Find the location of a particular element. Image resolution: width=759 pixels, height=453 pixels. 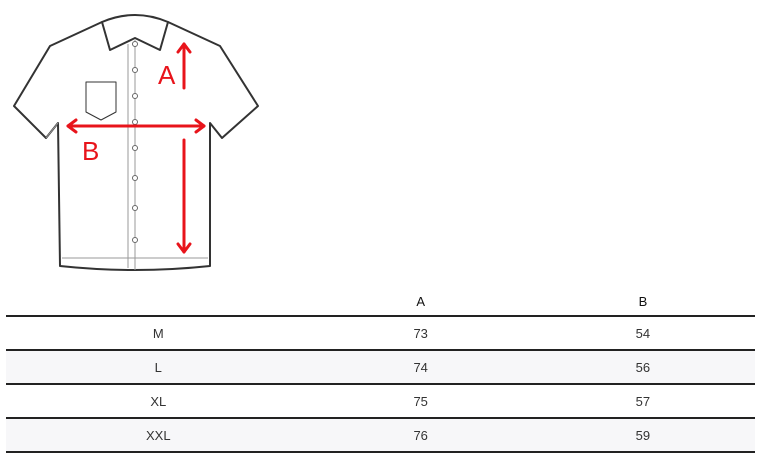

cell-a: 76 is located at coordinates (420, 435).